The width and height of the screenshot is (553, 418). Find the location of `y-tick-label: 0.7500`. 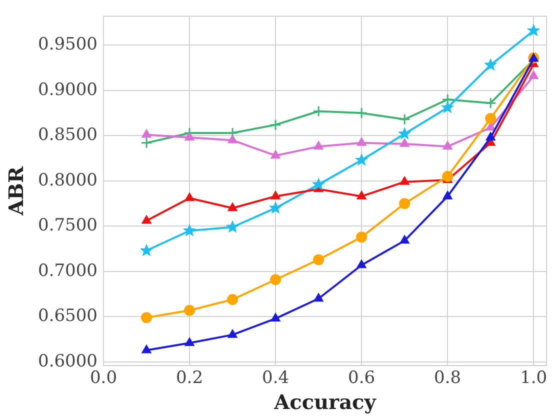

y-tick-label: 0.7500 is located at coordinates (68, 226).